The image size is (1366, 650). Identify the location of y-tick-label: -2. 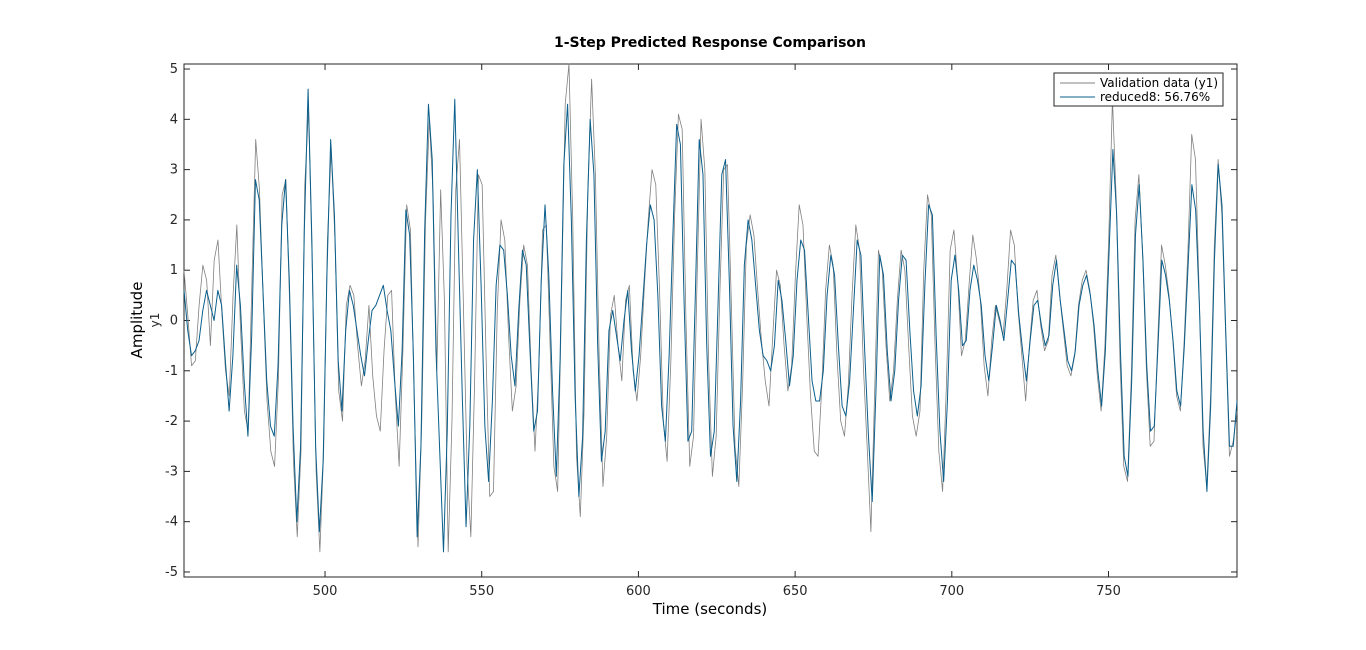
(171, 421).